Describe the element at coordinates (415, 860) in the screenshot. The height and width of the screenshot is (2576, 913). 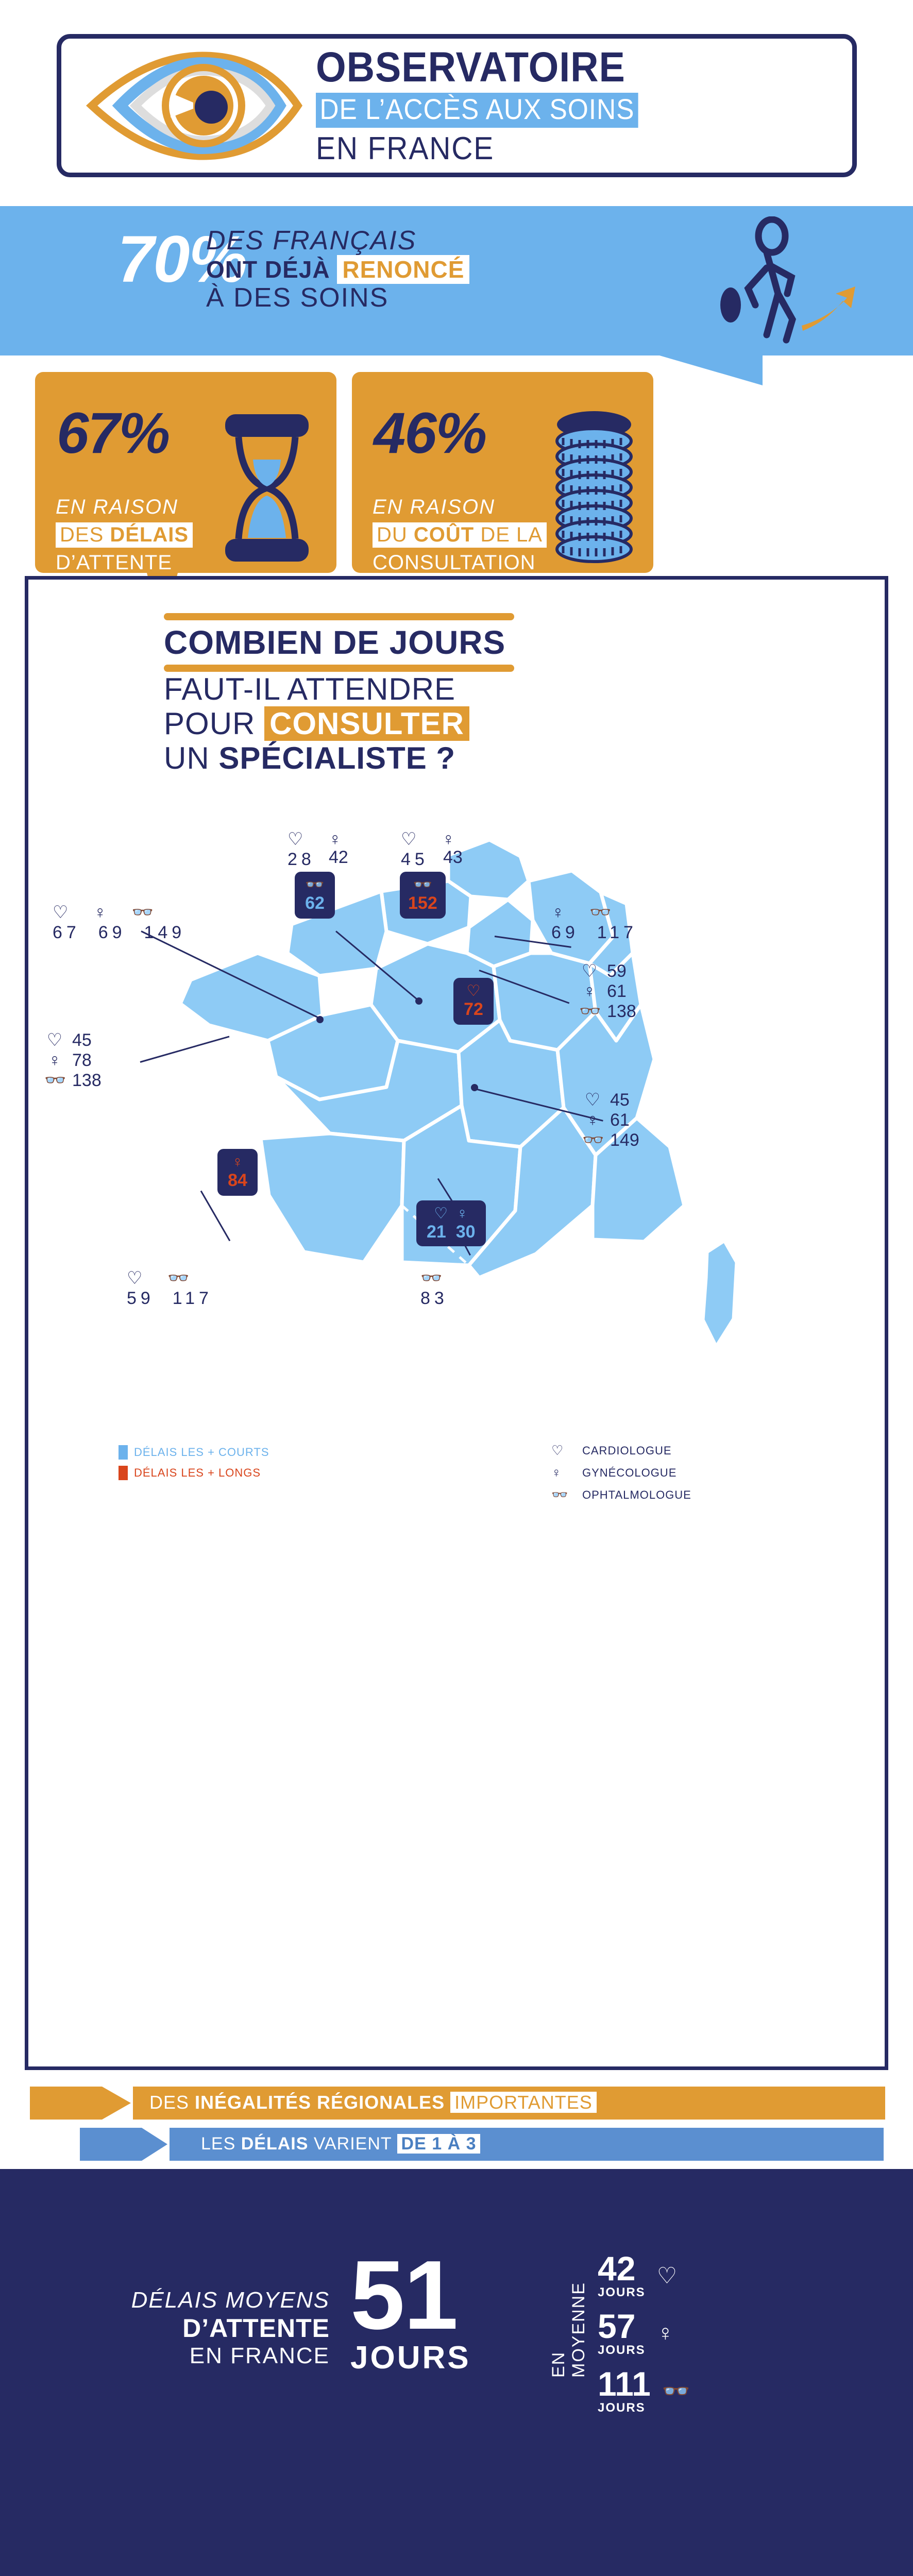
I see `label-idf-values: 45` at that location.